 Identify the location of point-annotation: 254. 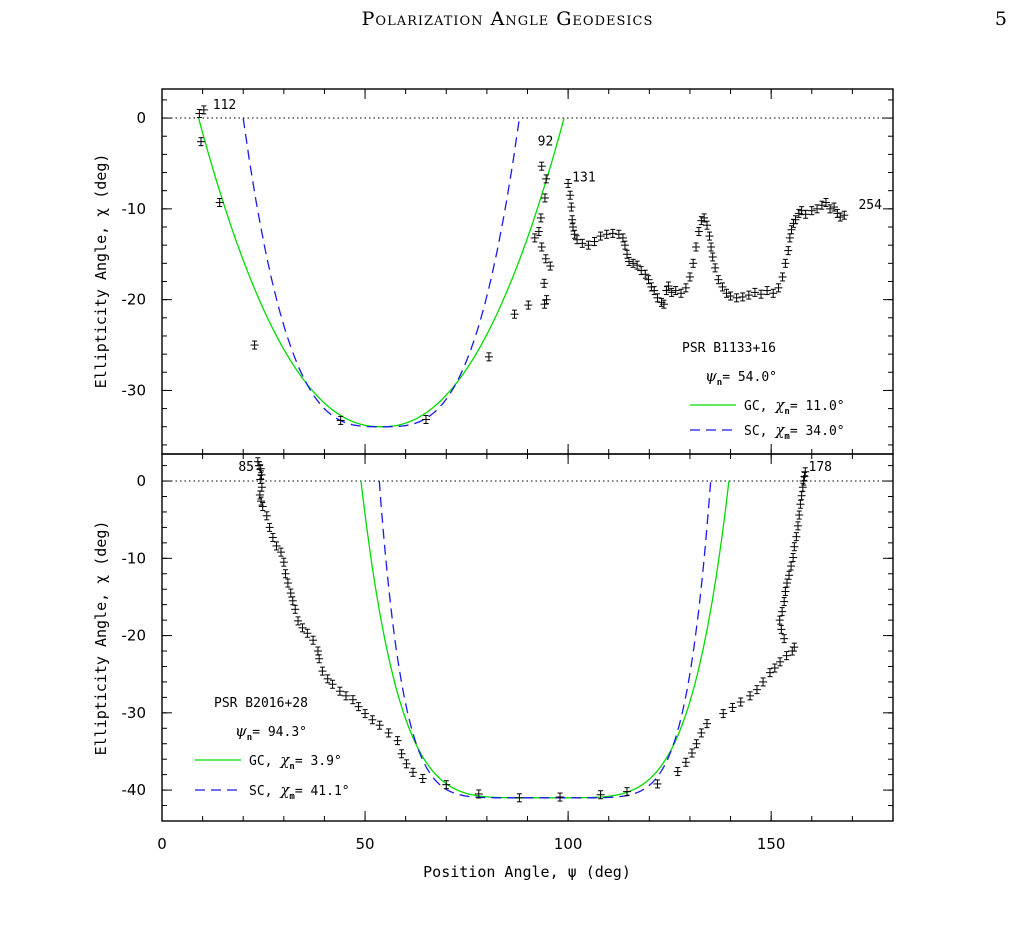
(870, 205).